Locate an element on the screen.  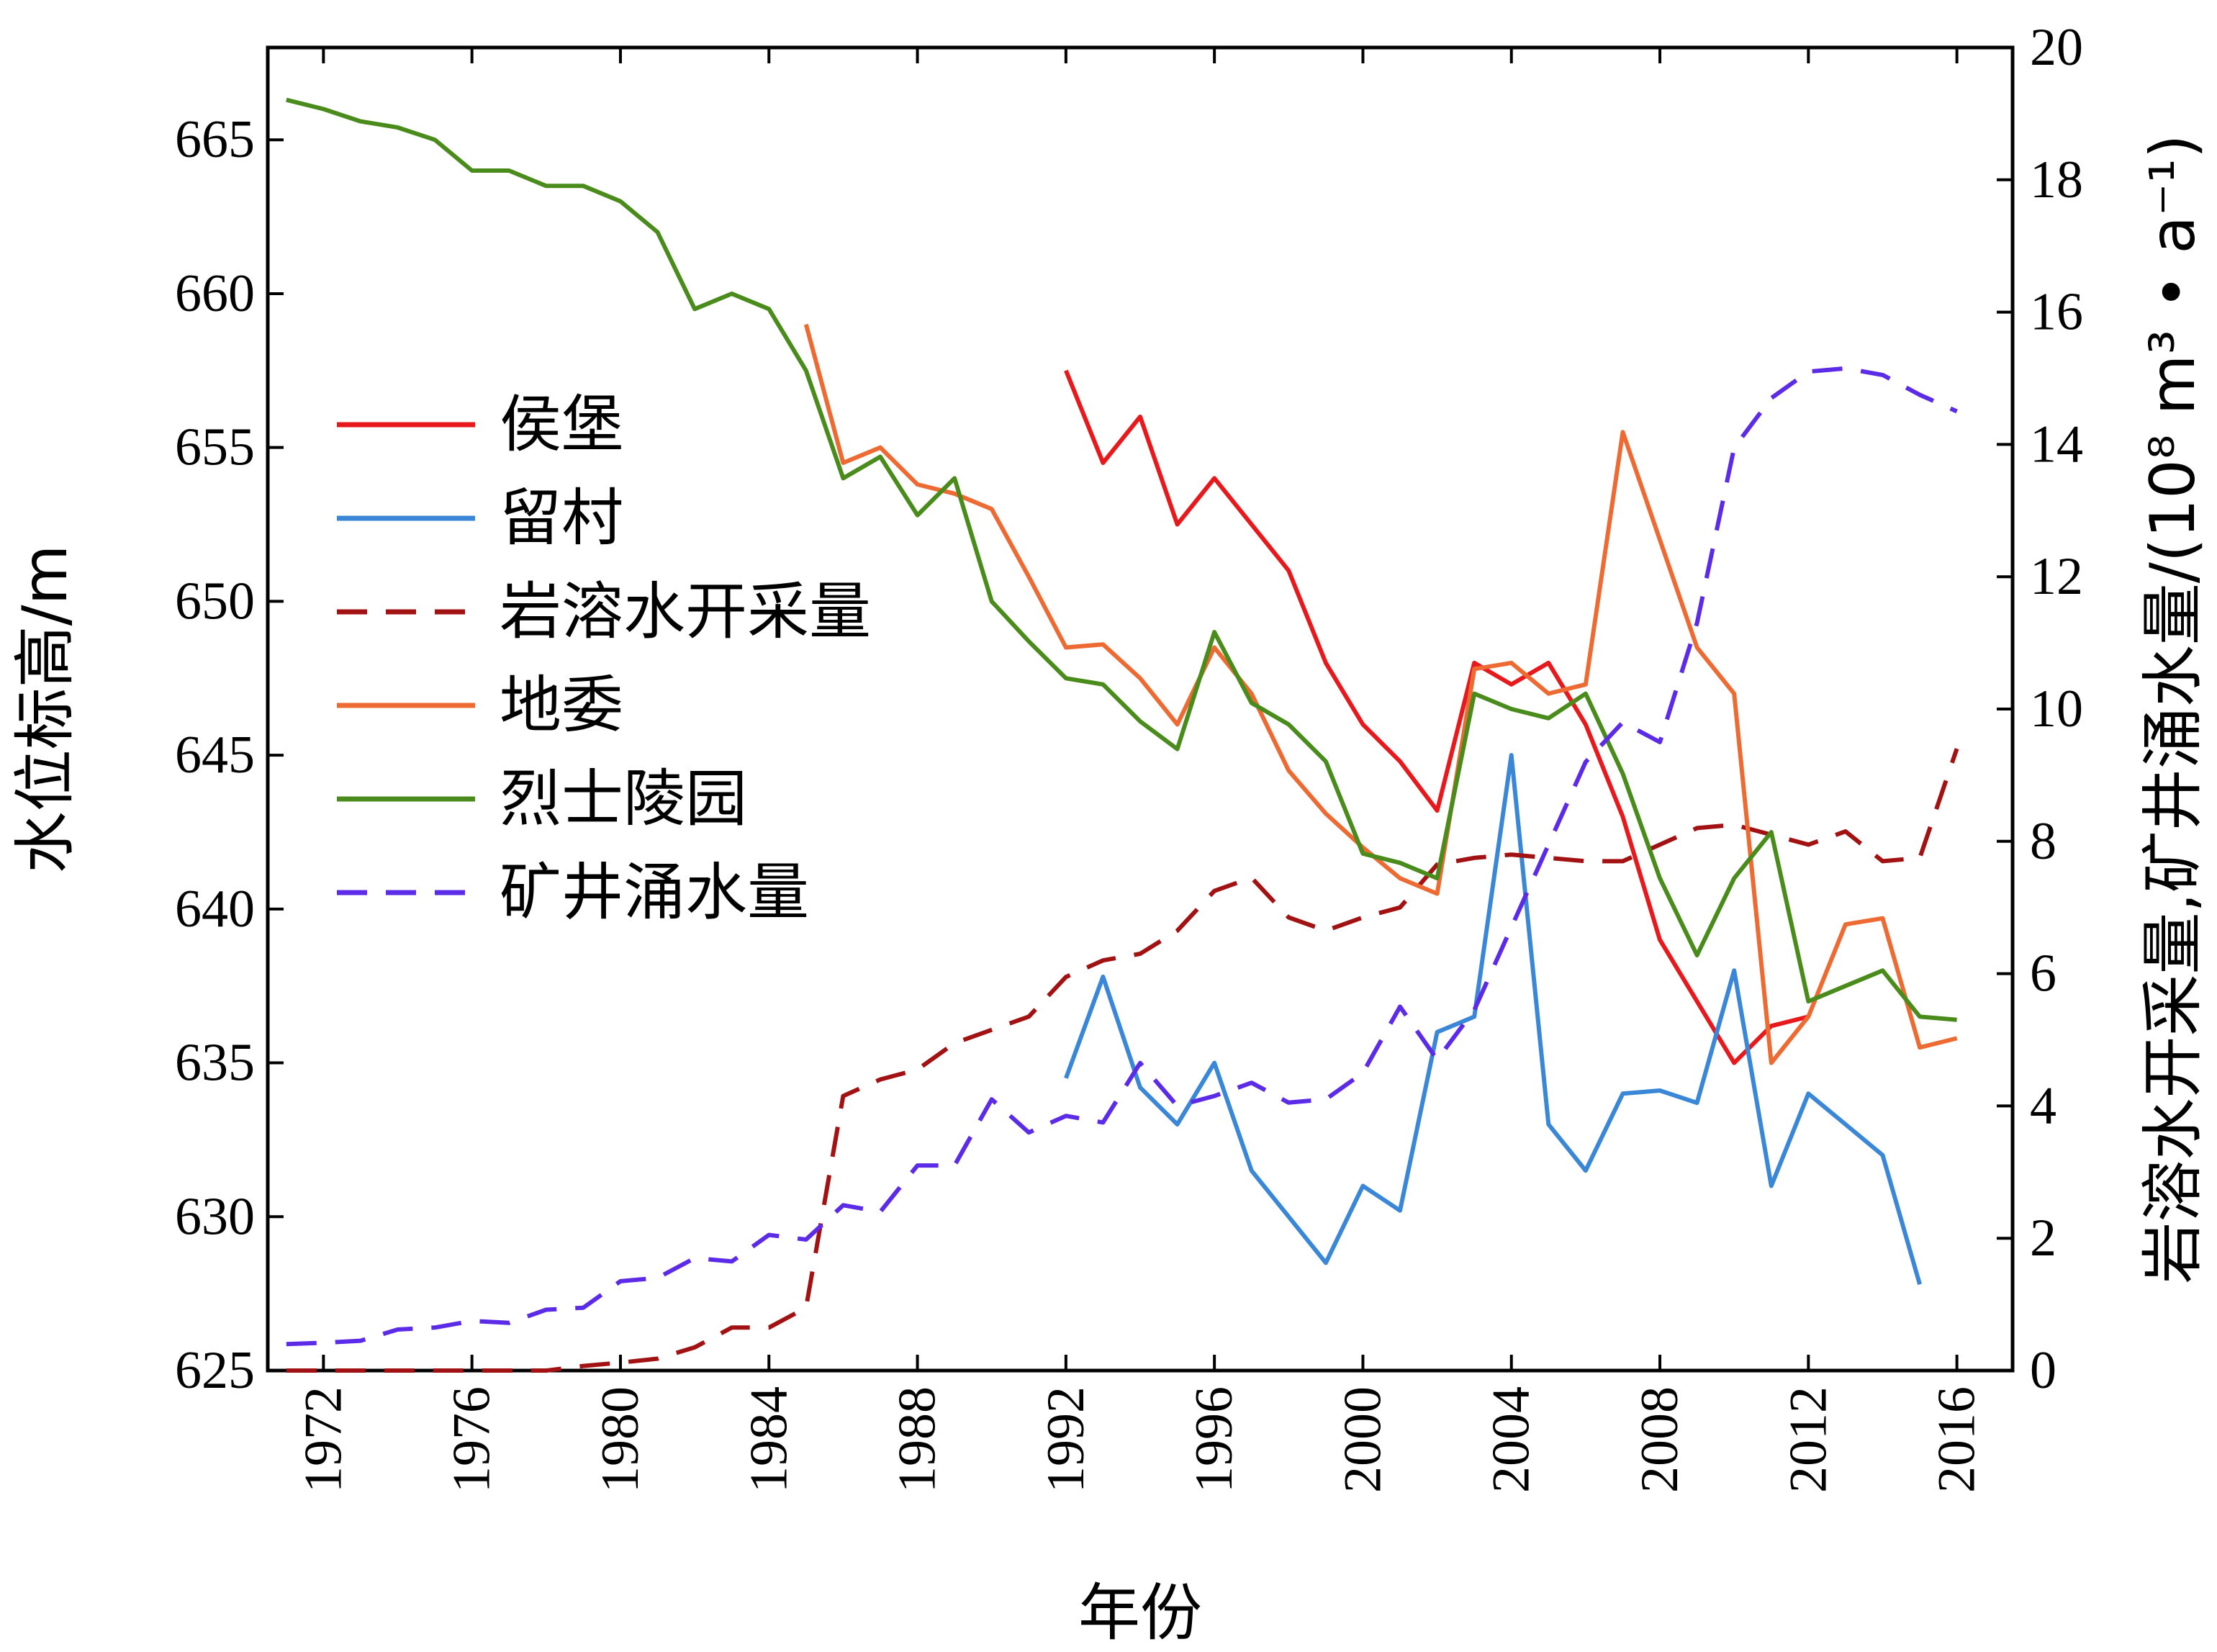
x-tick-label-1996: 1996 is located at coordinates (1214, 1439).